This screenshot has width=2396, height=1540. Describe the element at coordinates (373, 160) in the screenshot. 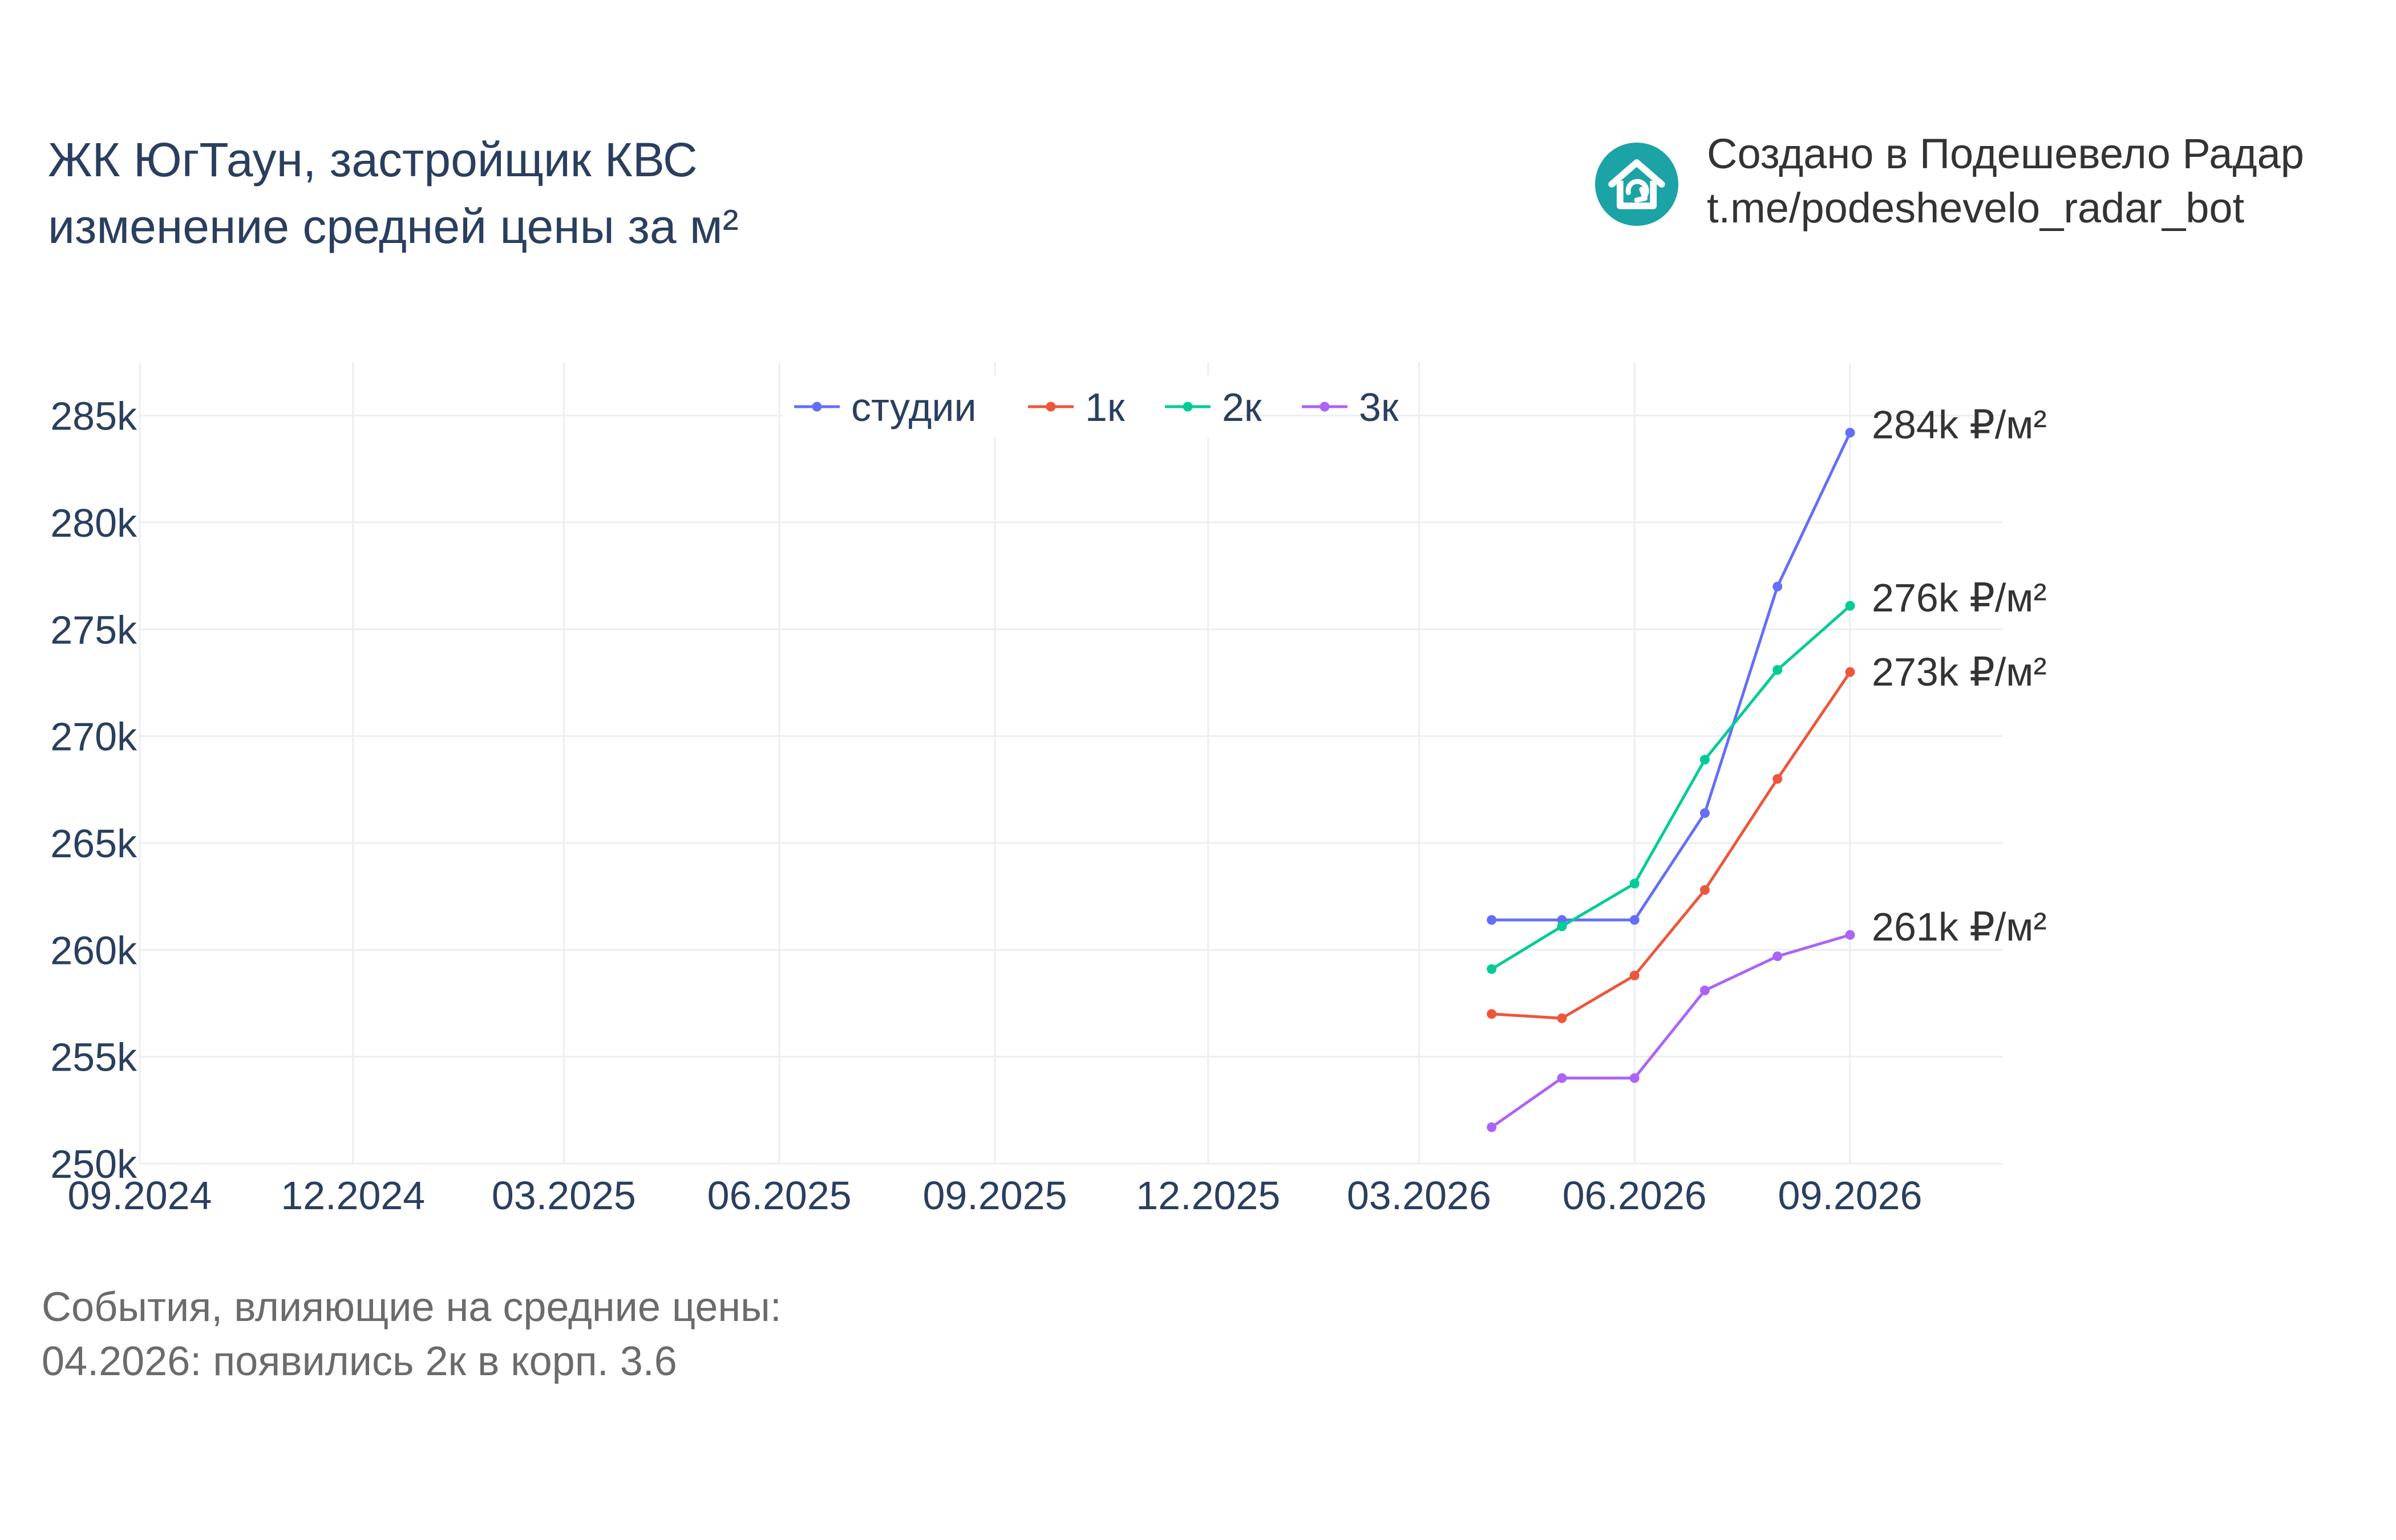

I see `title-line-1: ЖК ЮгТаун, застройщик КВС` at that location.